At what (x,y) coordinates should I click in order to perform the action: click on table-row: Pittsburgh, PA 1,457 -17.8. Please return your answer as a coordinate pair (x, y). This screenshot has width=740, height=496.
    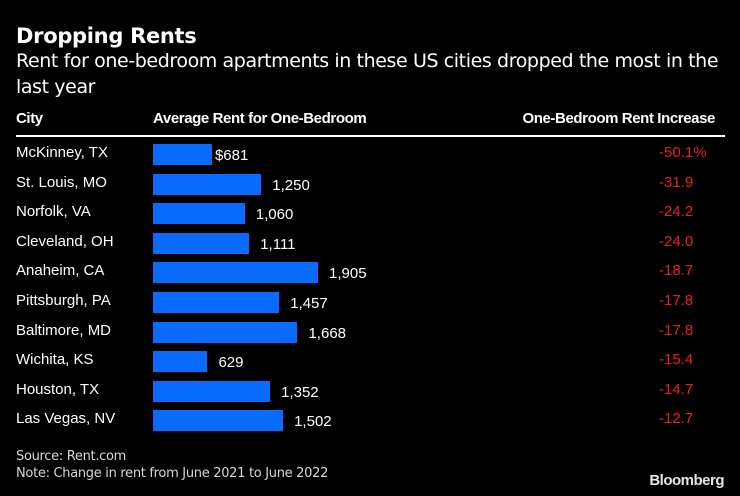
    Looking at the image, I should click on (370, 303).